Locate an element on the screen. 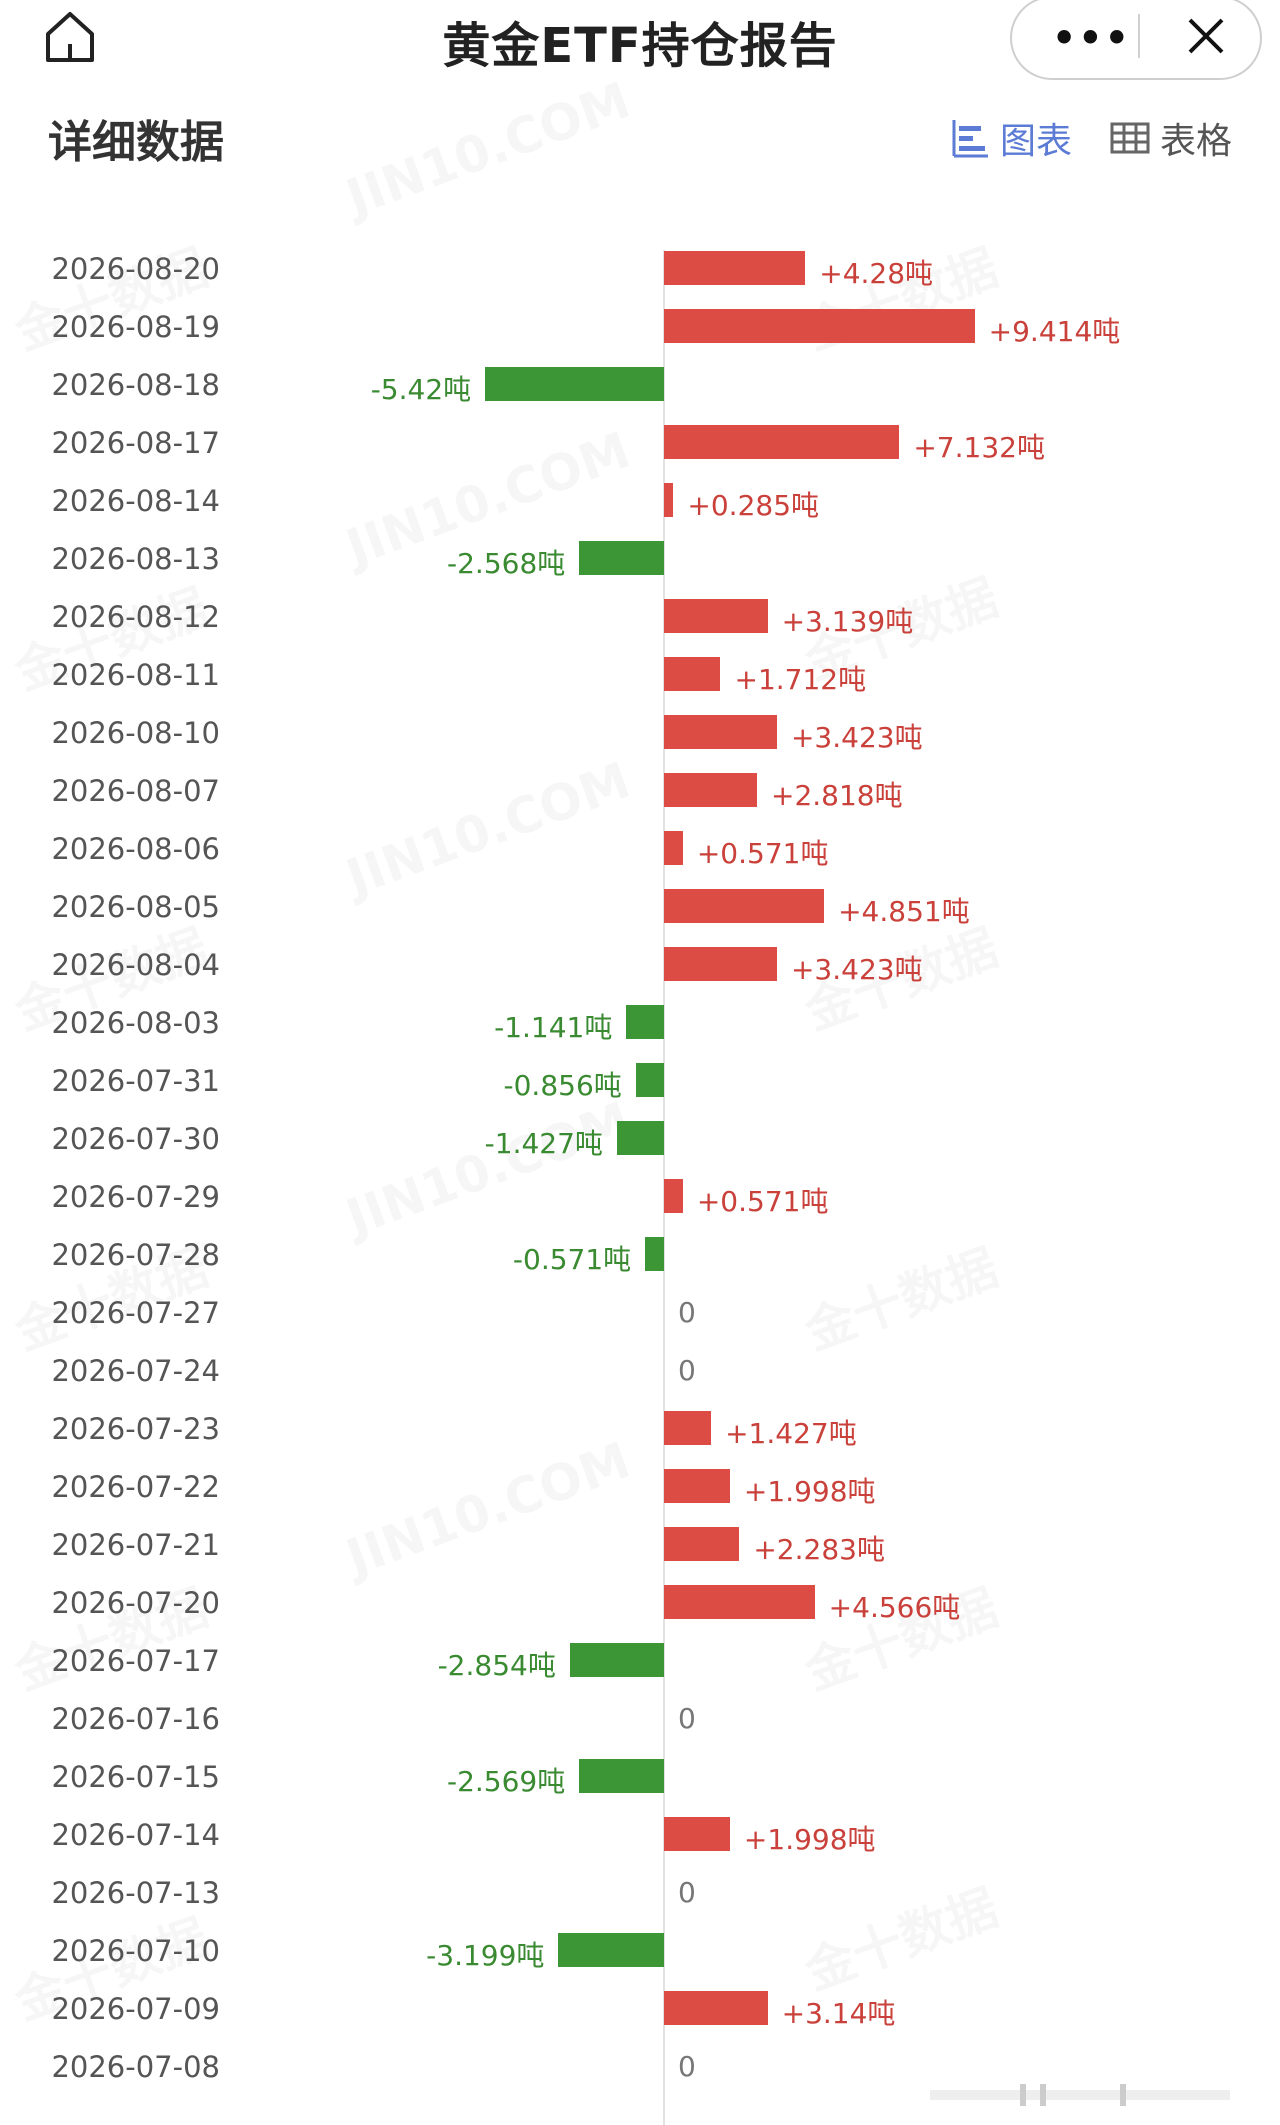 The image size is (1280, 2125). chart-row: 2026-07-10 -3.199吨 is located at coordinates (640, 1951).